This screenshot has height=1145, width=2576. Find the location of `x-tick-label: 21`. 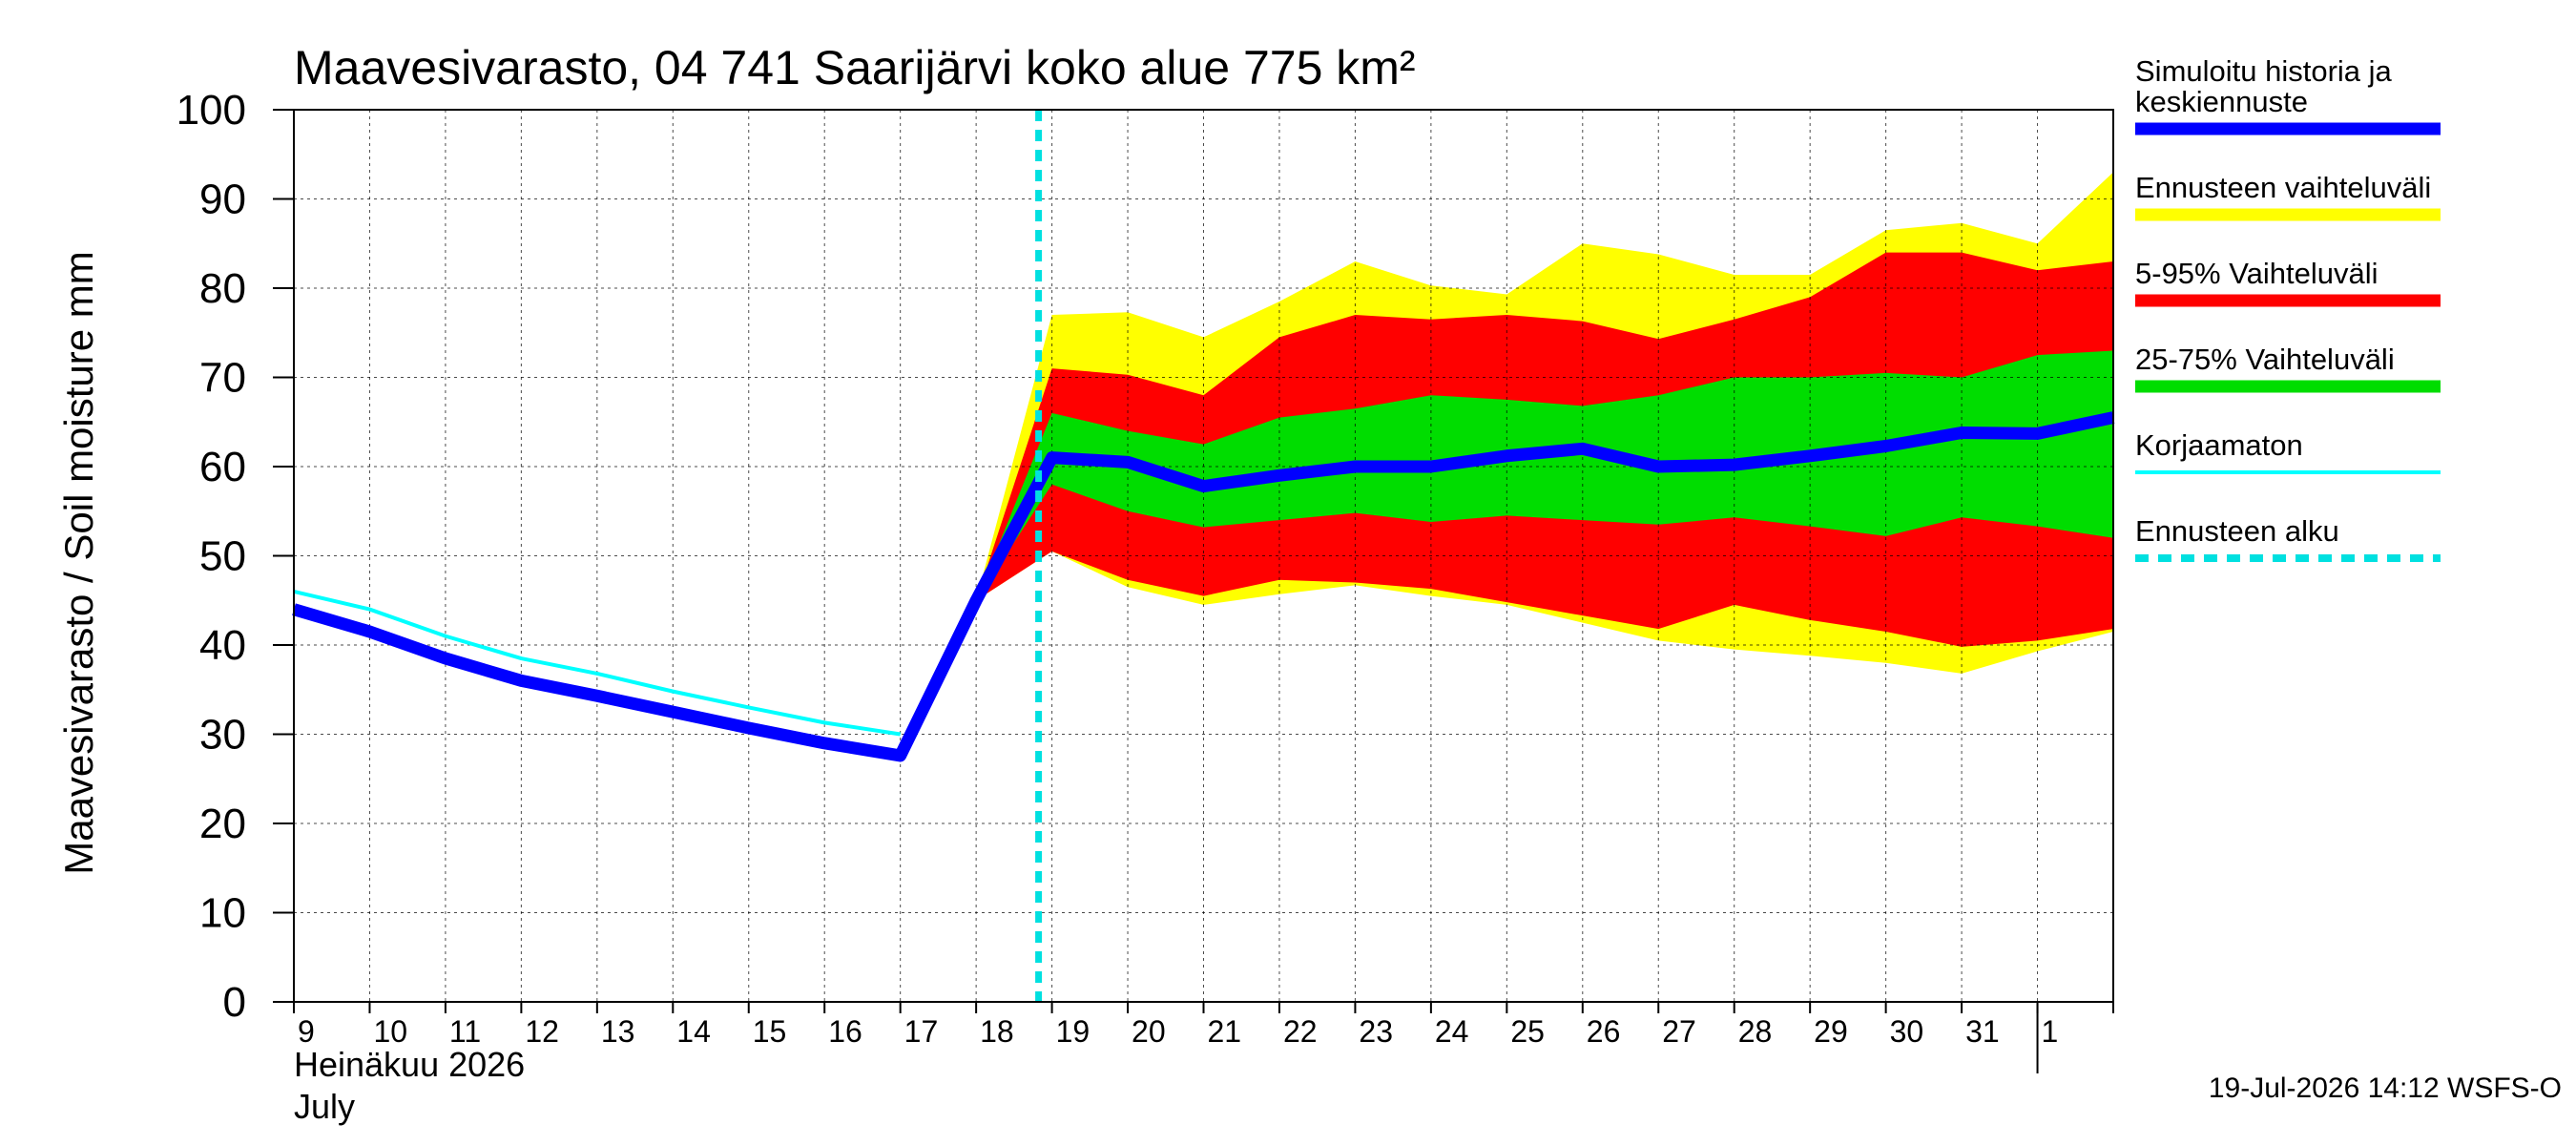

x-tick-label: 21 is located at coordinates (1225, 1031).